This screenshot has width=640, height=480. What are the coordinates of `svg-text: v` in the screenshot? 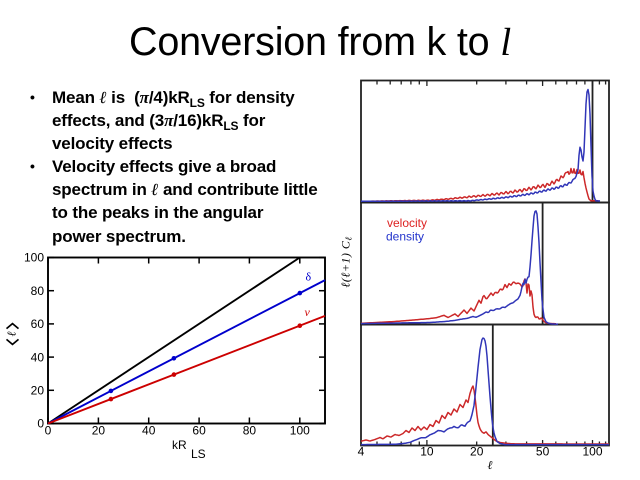 It's located at (308, 312).